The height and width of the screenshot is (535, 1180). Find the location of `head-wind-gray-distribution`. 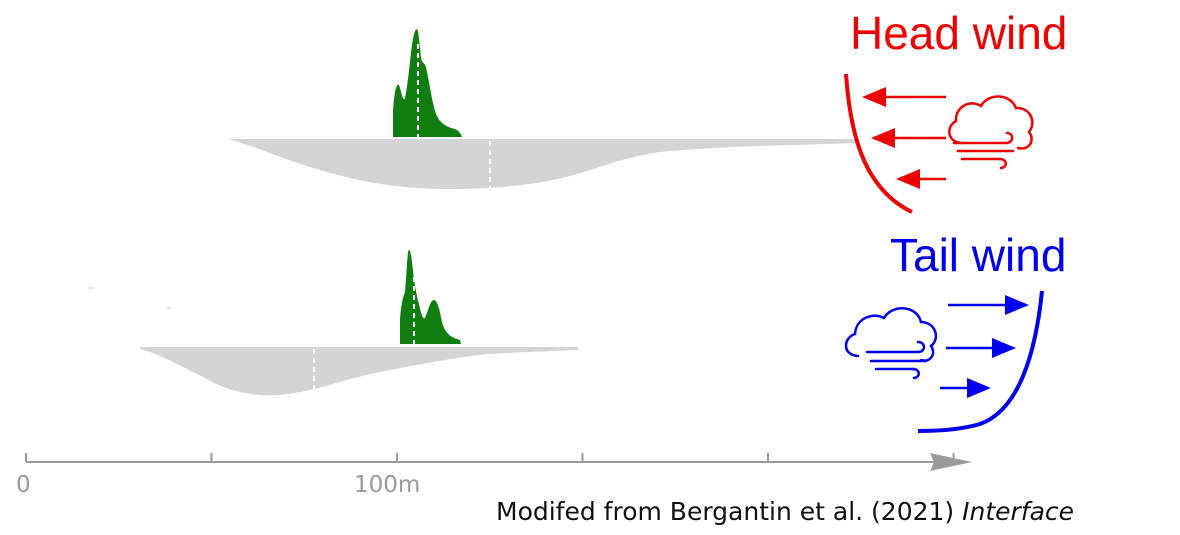

head-wind-gray-distribution is located at coordinates (541, 164).